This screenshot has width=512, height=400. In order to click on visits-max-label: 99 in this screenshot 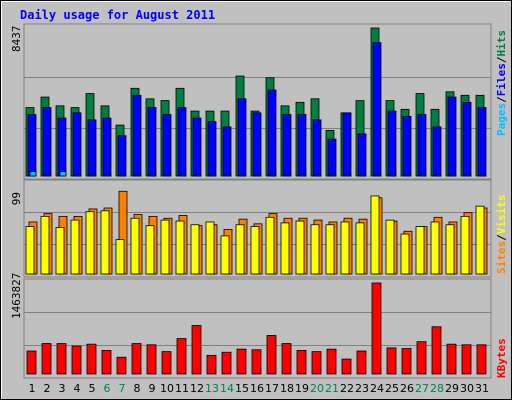, I will do `click(16, 198)`.